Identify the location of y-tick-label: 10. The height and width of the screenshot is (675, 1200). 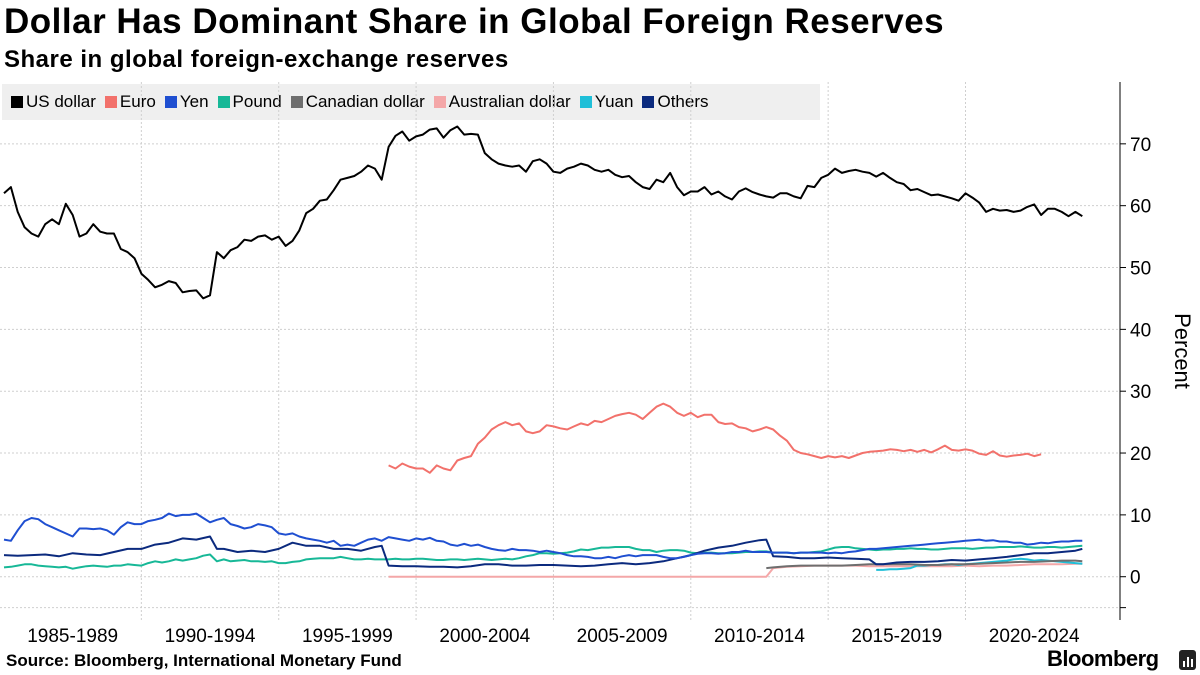
(1140, 516).